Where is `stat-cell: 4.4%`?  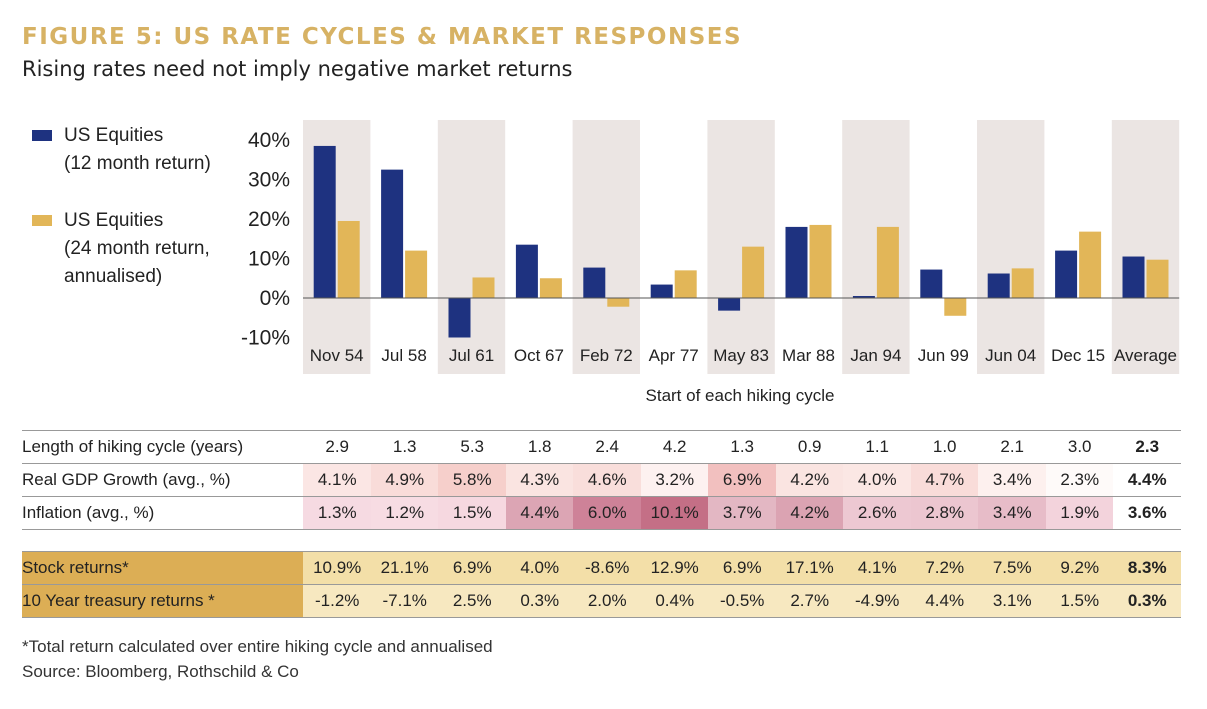 stat-cell: 4.4% is located at coordinates (539, 513).